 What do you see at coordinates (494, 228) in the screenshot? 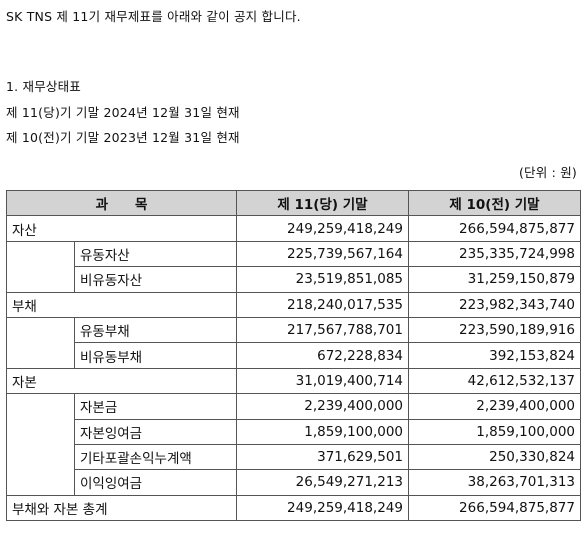
I see `group-prior-amount: 266,594,875,877` at bounding box center [494, 228].